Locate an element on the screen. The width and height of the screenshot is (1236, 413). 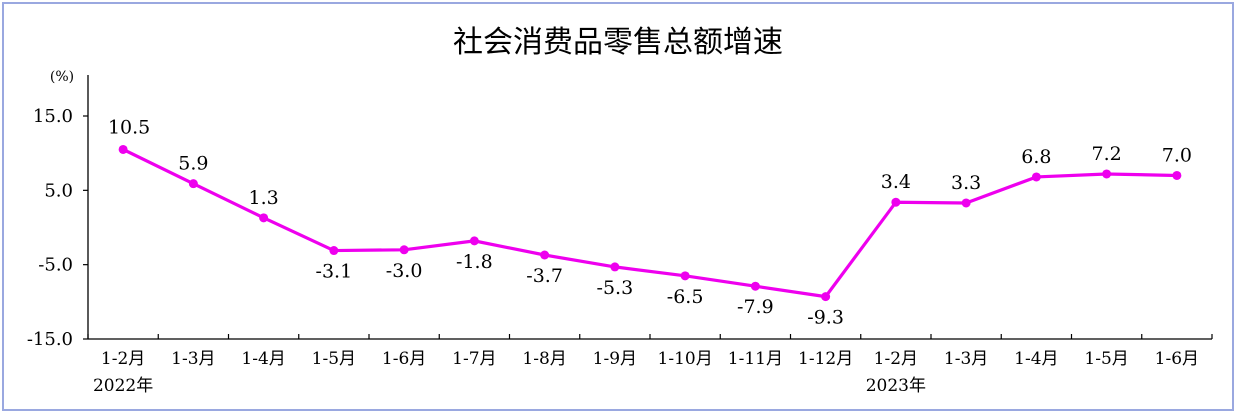
data-label: -6.5 is located at coordinates (685, 297).